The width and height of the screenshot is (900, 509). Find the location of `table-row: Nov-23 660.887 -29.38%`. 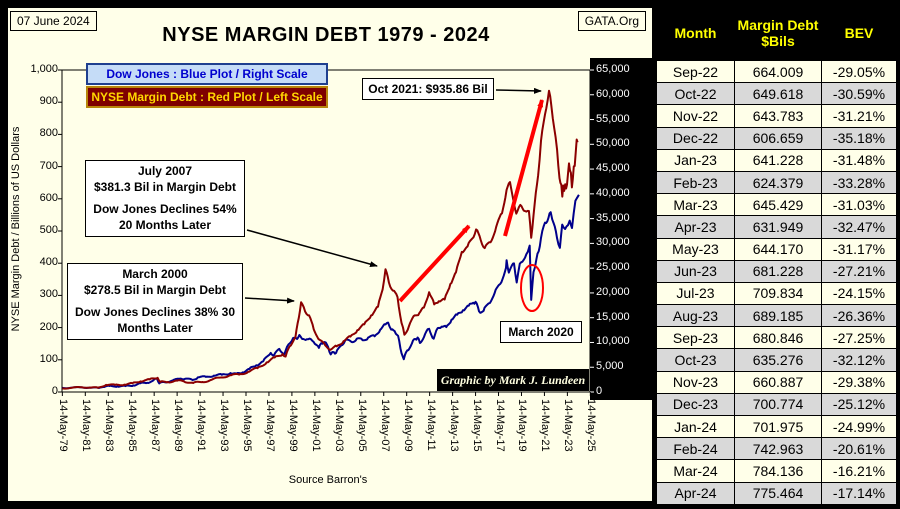

table-row: Nov-23 660.887 -29.38% is located at coordinates (776, 382).